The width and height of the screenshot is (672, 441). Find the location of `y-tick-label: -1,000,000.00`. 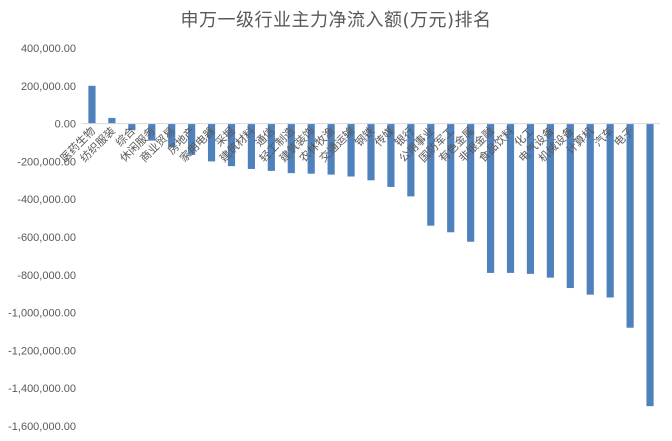

y-tick-label: -1,000,000.00 is located at coordinates (42, 314).